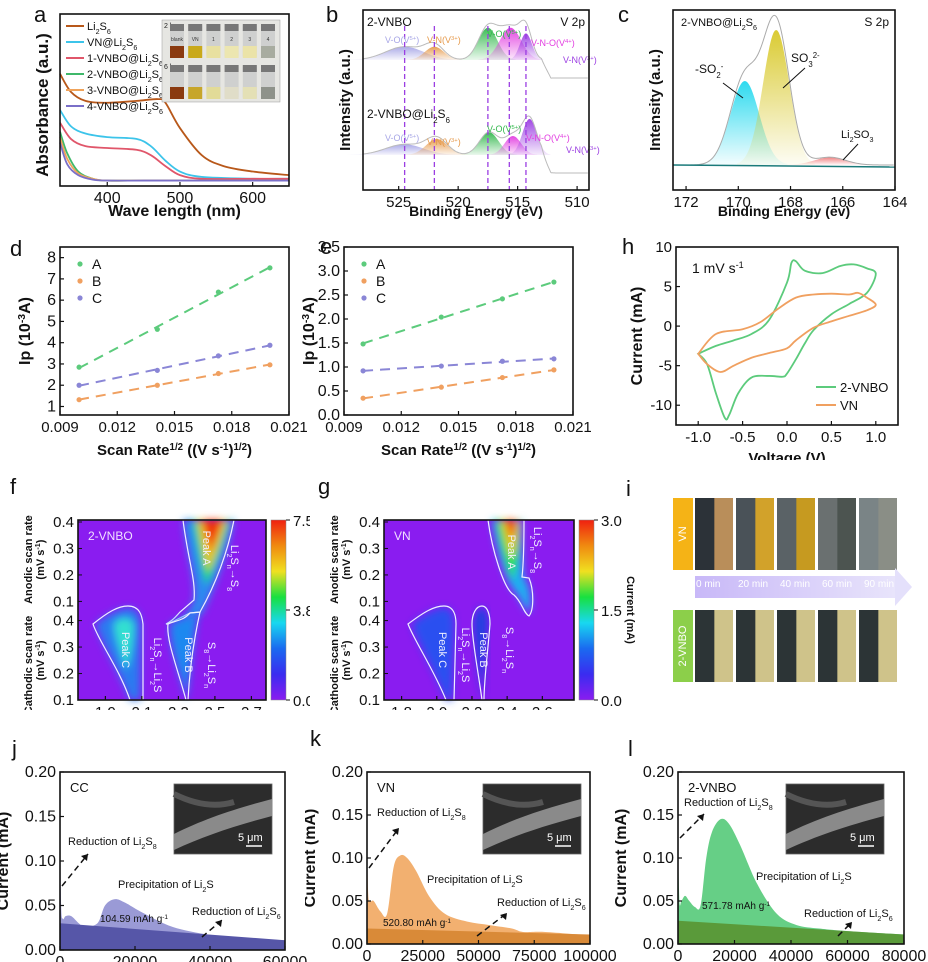 The height and width of the screenshot is (962, 928). Describe the element at coordinates (663, 247) in the screenshot. I see `y-tick-label: 10` at that location.